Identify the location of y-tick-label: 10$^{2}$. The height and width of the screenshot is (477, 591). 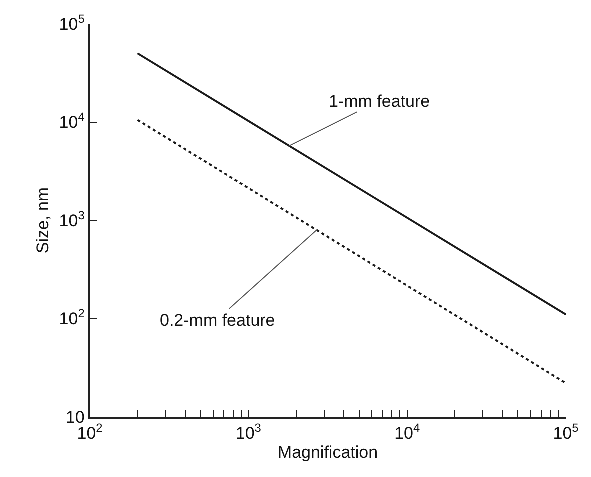
(72, 317).